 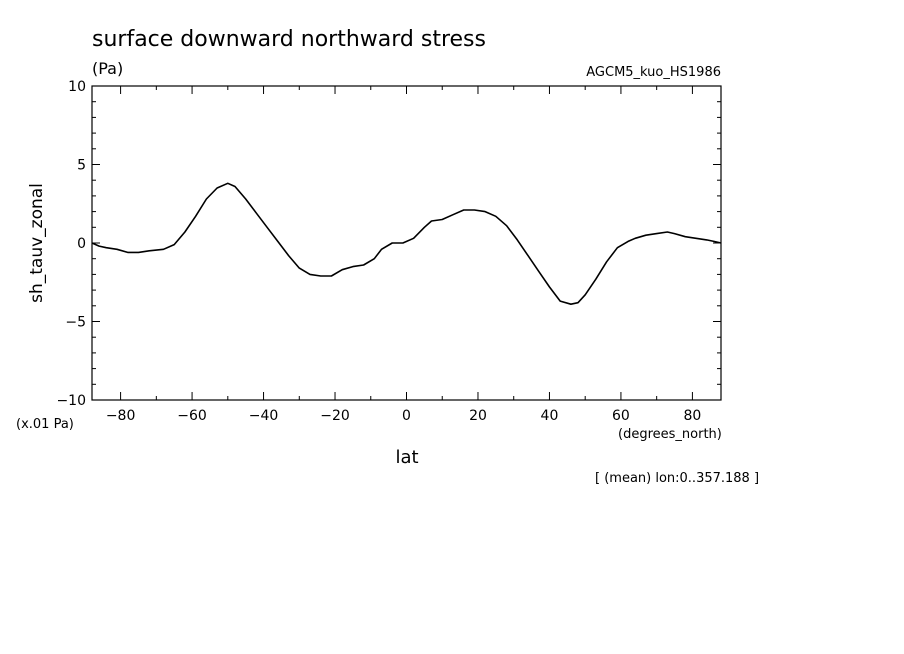 I want to click on x-tick-label: −80, so click(x=121, y=416).